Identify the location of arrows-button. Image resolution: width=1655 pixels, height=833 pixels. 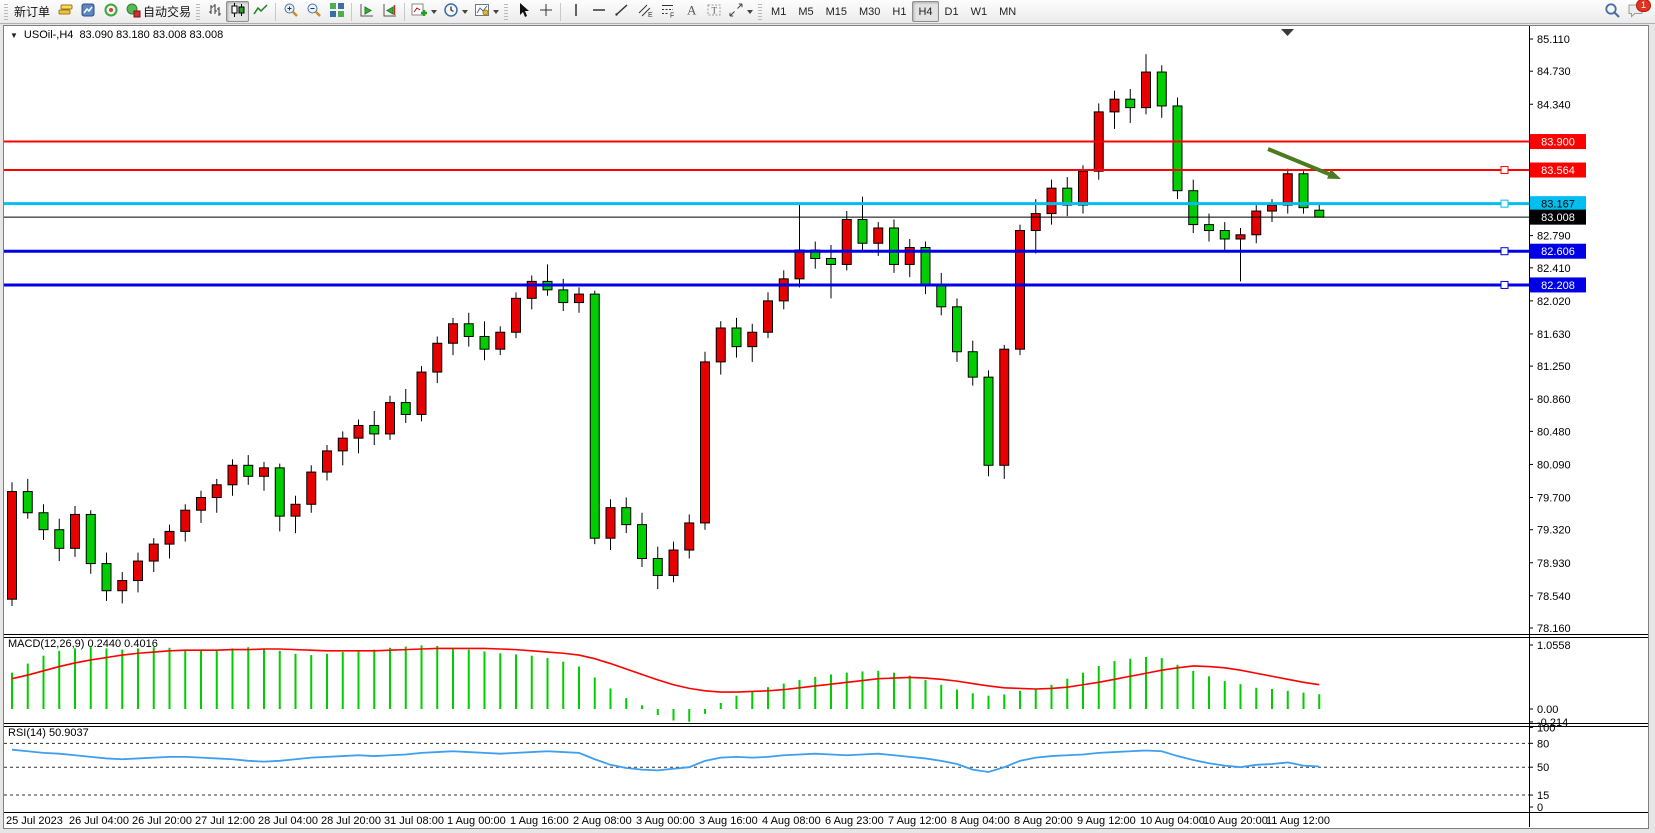
(740, 11).